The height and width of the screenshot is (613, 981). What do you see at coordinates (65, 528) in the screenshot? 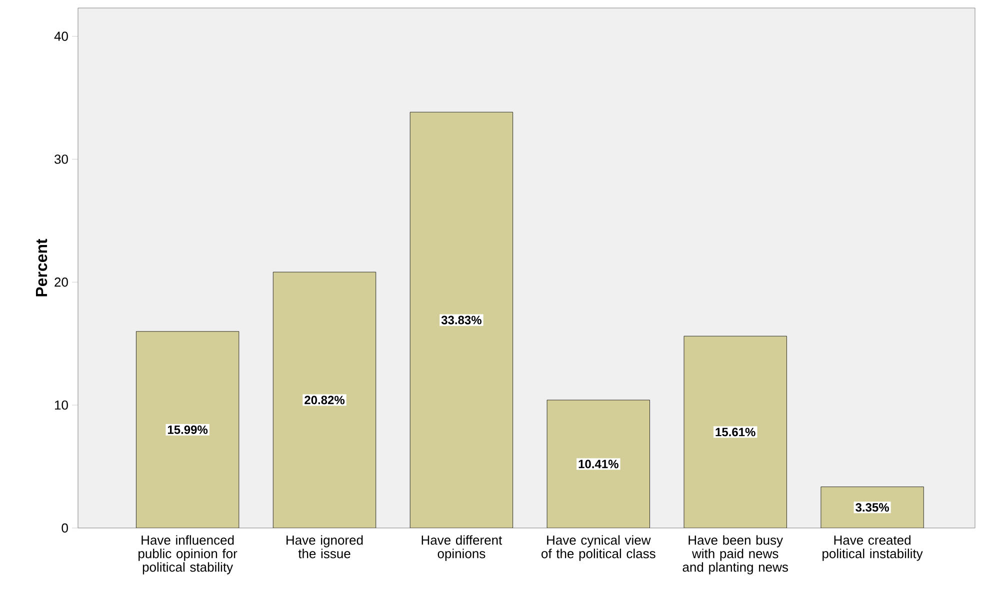
I see `y-tick-label: 0` at bounding box center [65, 528].